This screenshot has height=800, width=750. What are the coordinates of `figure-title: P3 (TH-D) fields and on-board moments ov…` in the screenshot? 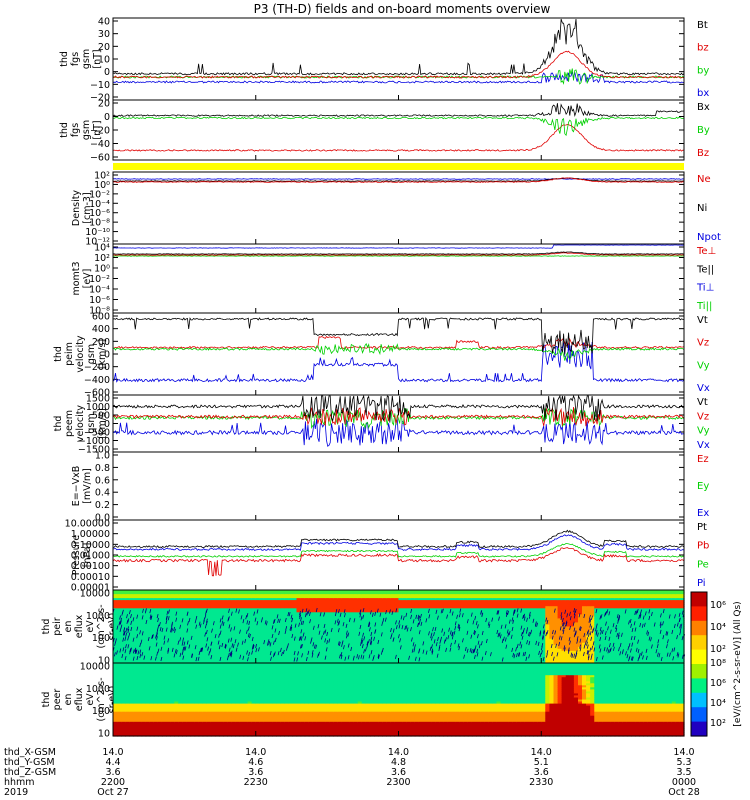 It's located at (402, 9).